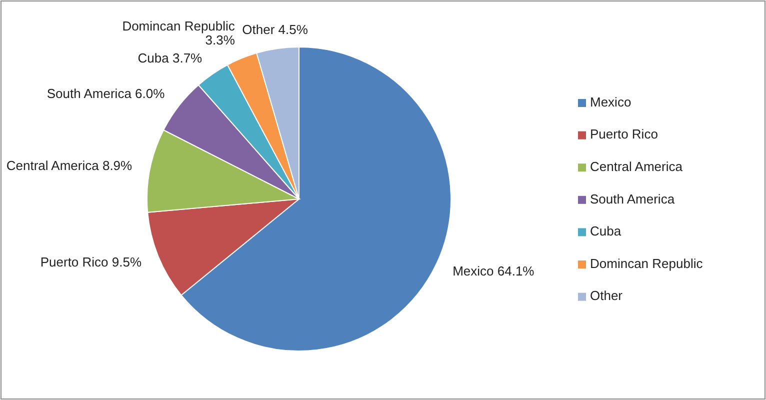 The height and width of the screenshot is (400, 766). I want to click on category-label: Cuba 3.7%, so click(170, 58).